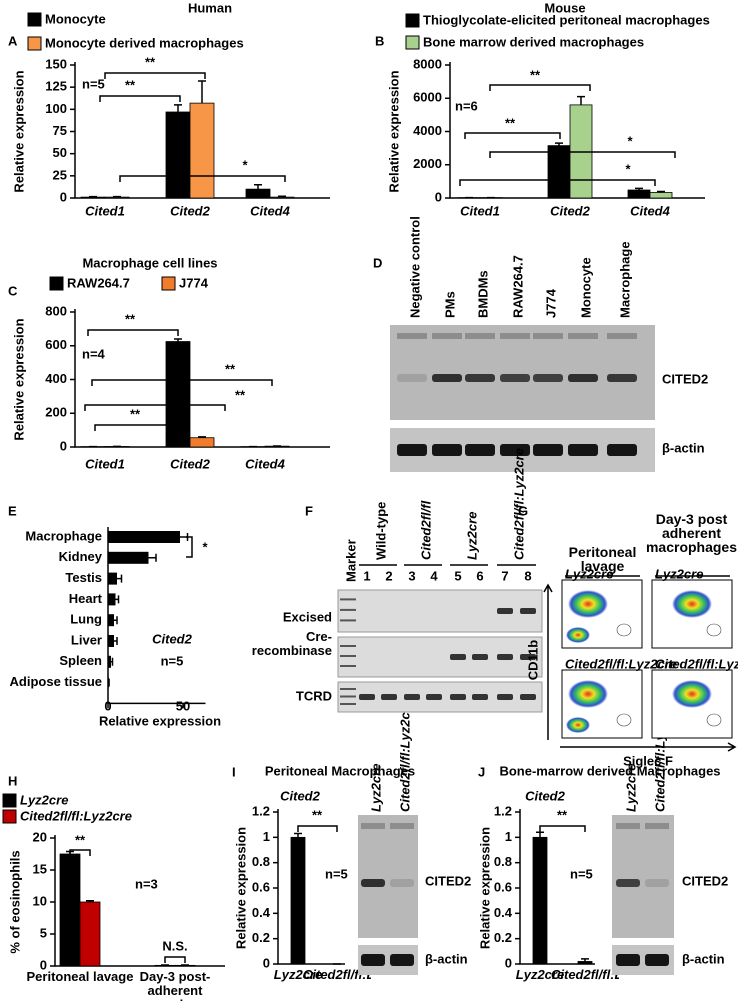 This screenshot has height=1001, width=738. Describe the element at coordinates (86, 619) in the screenshot. I see `y-tick-label: Lung` at that location.